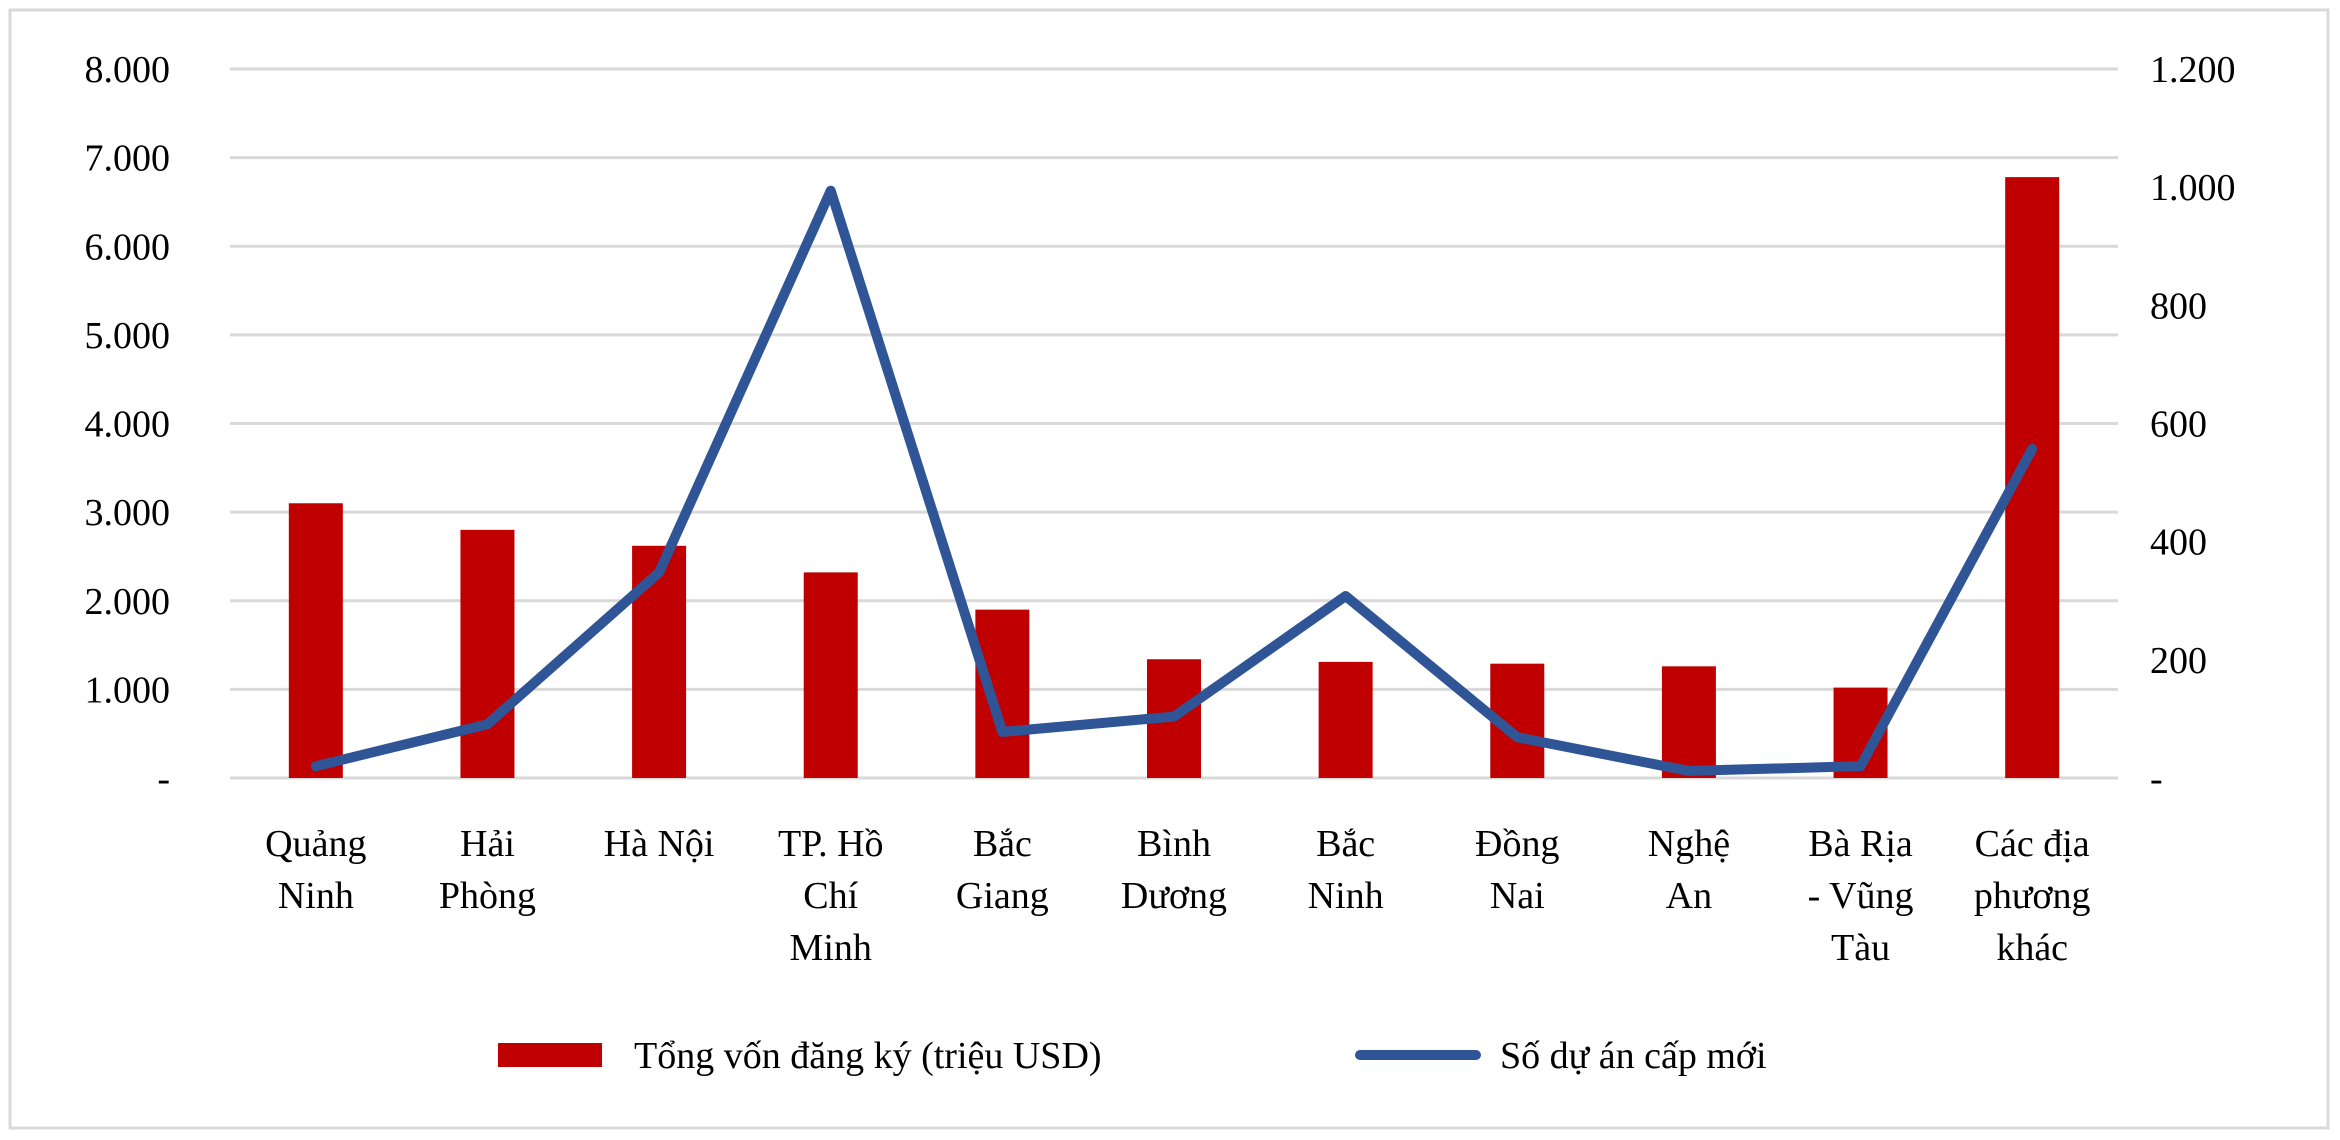 The height and width of the screenshot is (1140, 2340). I want to click on category-label-line: Phòng, so click(487, 896).